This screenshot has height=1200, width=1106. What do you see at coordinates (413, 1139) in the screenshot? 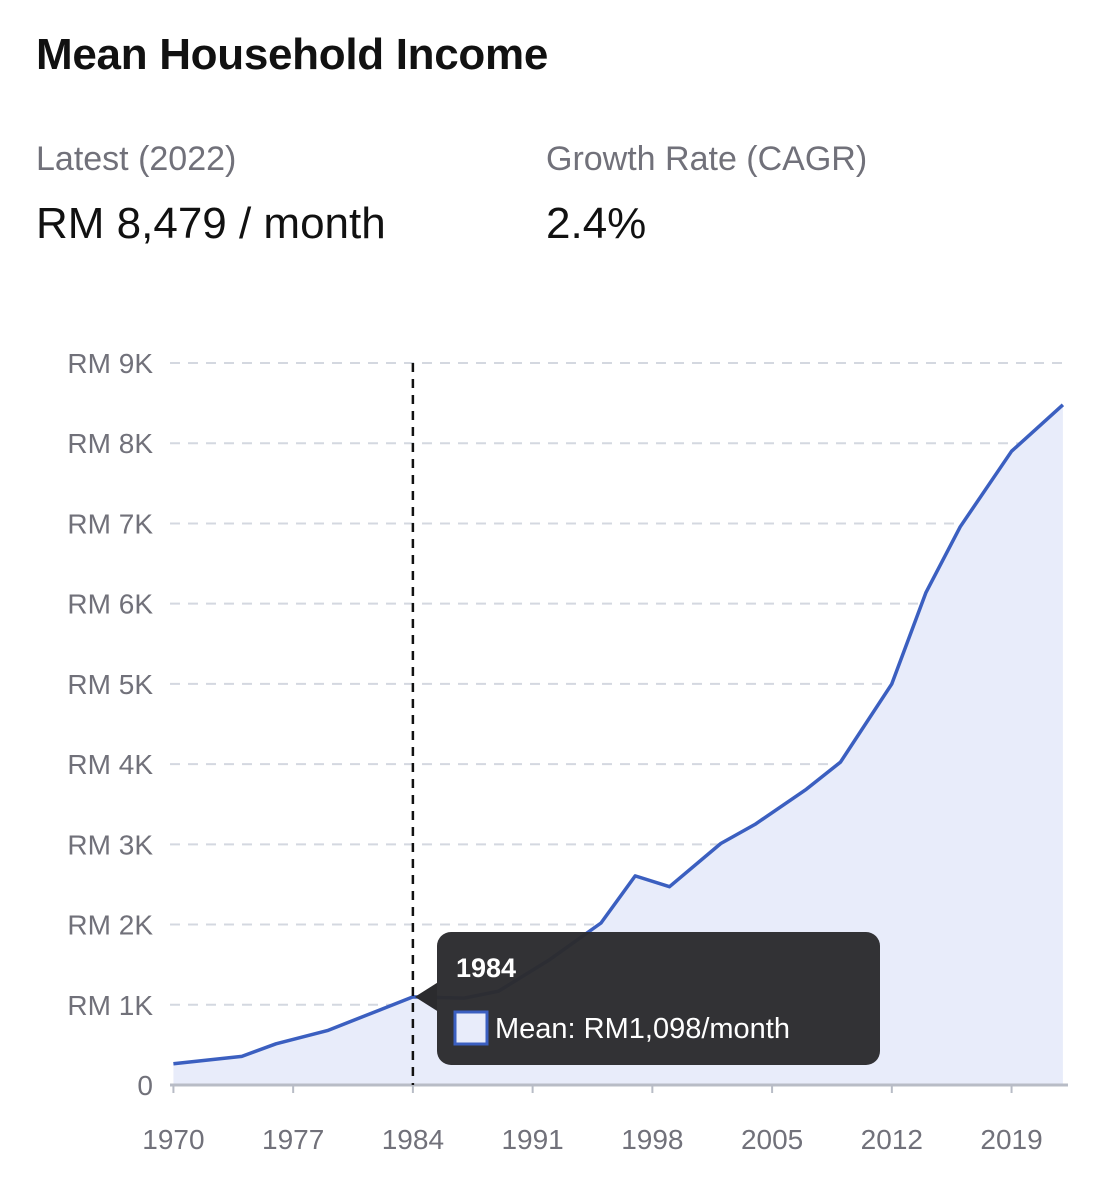
I see `x-tick-label: 1984` at bounding box center [413, 1139].